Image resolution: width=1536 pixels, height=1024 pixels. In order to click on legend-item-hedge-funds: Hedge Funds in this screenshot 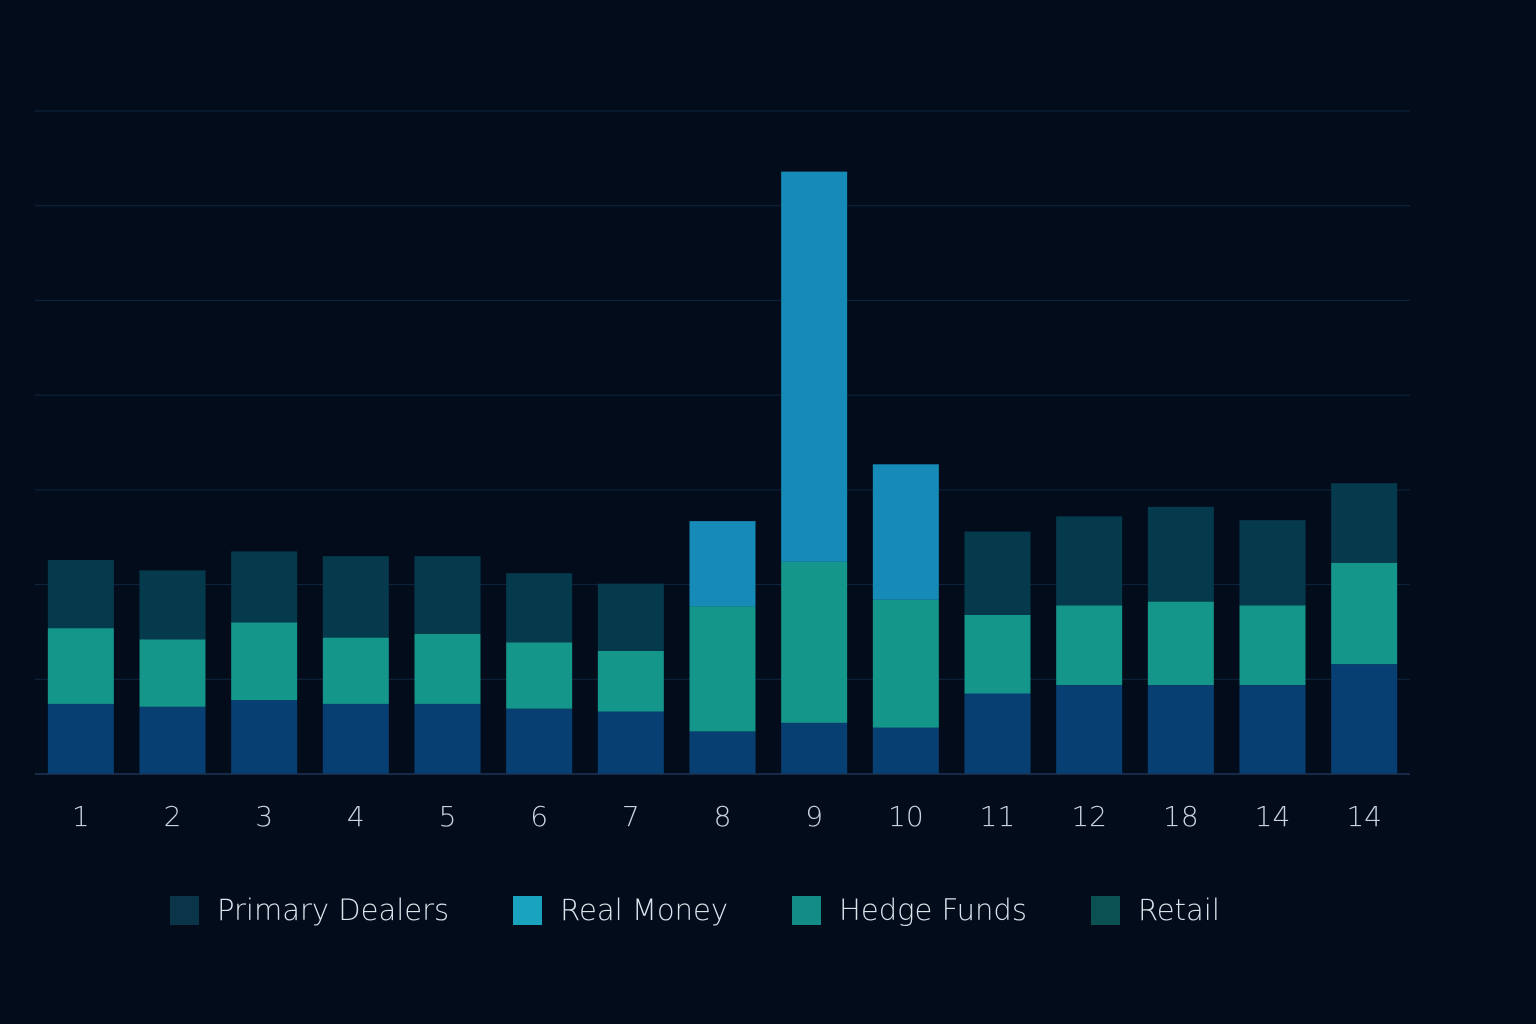, I will do `click(909, 910)`.